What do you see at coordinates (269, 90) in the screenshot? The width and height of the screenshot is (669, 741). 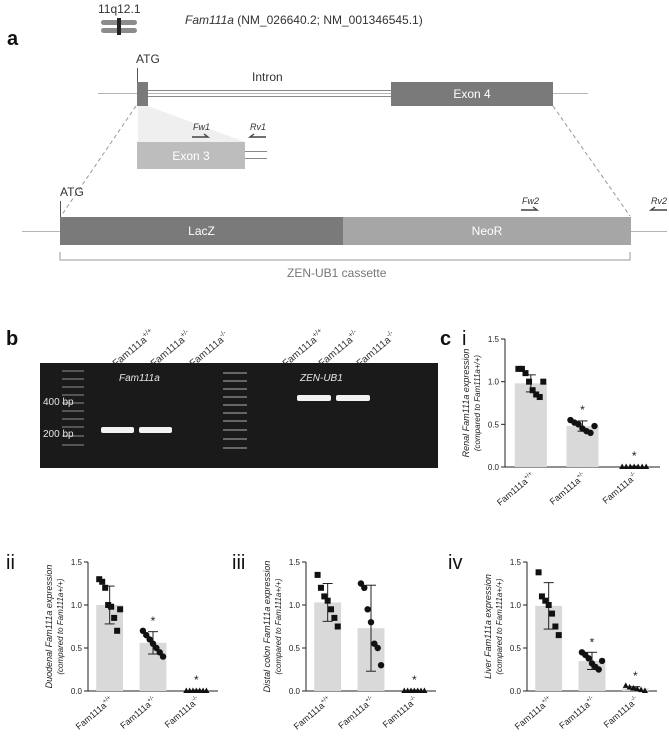 I see `intron-line-upper` at bounding box center [269, 90].